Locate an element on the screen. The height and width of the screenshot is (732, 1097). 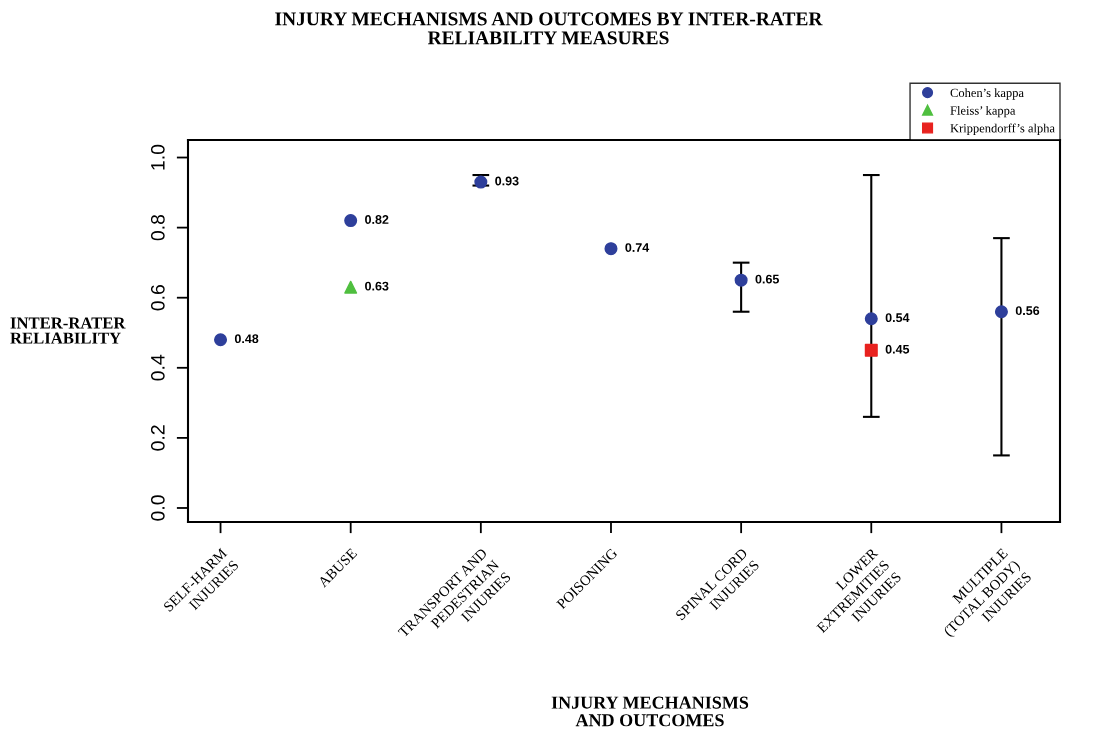
y-tick-label: 0.6 is located at coordinates (157, 298).